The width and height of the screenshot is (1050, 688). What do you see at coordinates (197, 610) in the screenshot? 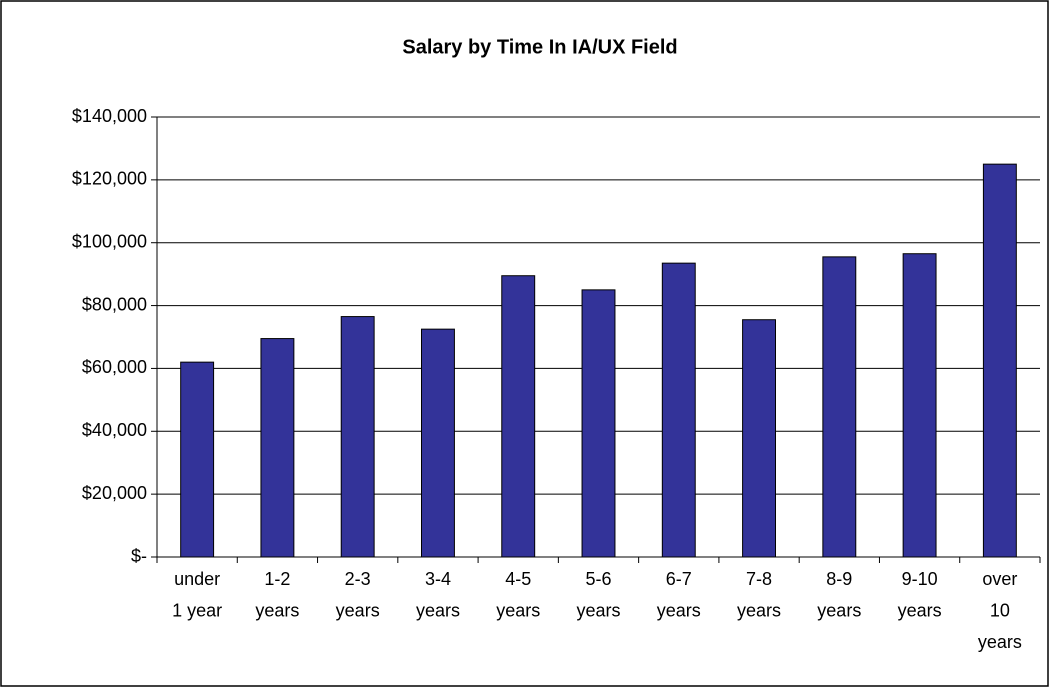
I see `x-tick-label-line: 1 year` at bounding box center [197, 610].